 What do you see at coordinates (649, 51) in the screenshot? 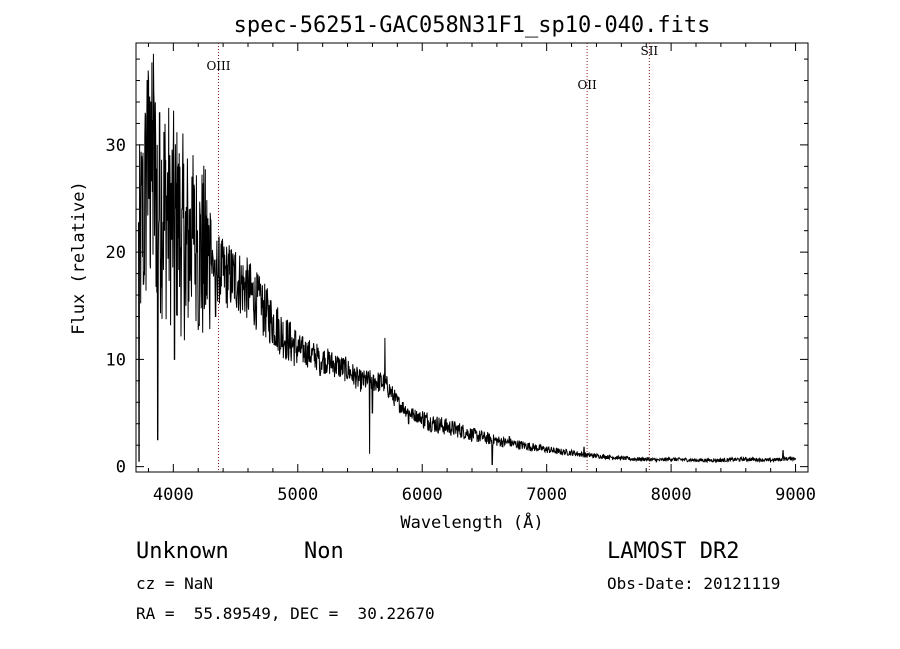
I see `emission-line-label: SII` at bounding box center [649, 51].